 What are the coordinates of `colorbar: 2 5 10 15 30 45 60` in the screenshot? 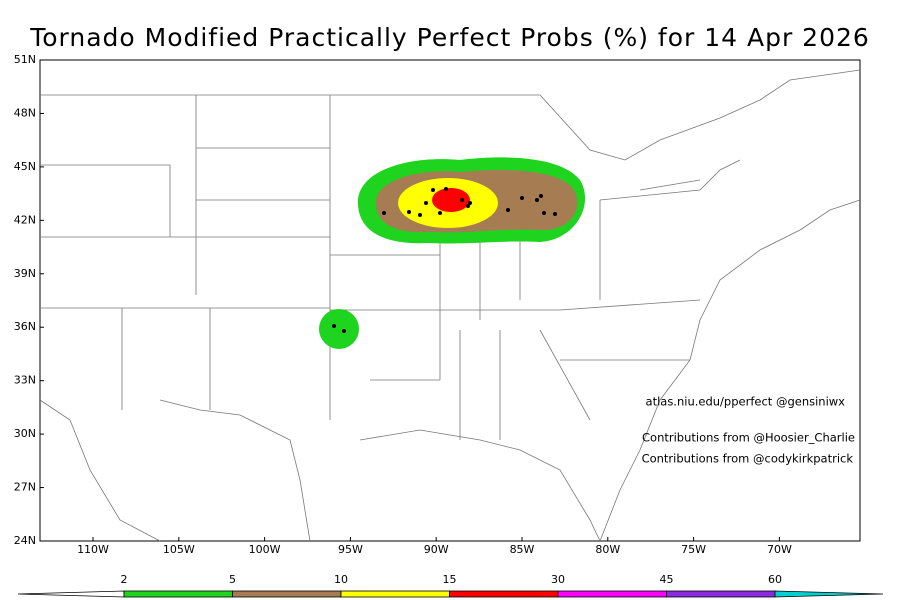 It's located at (450, 585).